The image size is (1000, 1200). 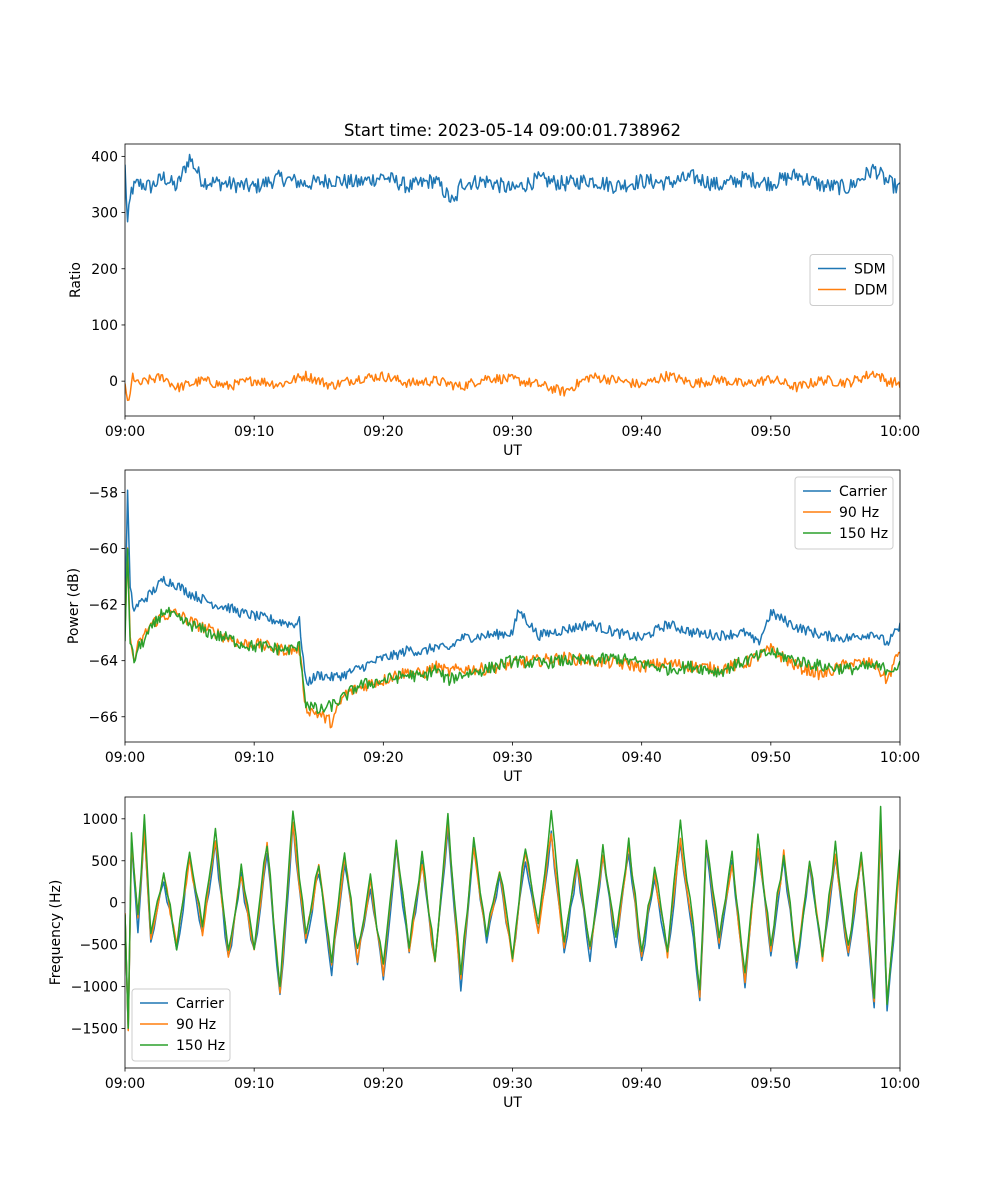 What do you see at coordinates (56, 933) in the screenshot?
I see `y-axis-label: Frequency (Hz)` at bounding box center [56, 933].